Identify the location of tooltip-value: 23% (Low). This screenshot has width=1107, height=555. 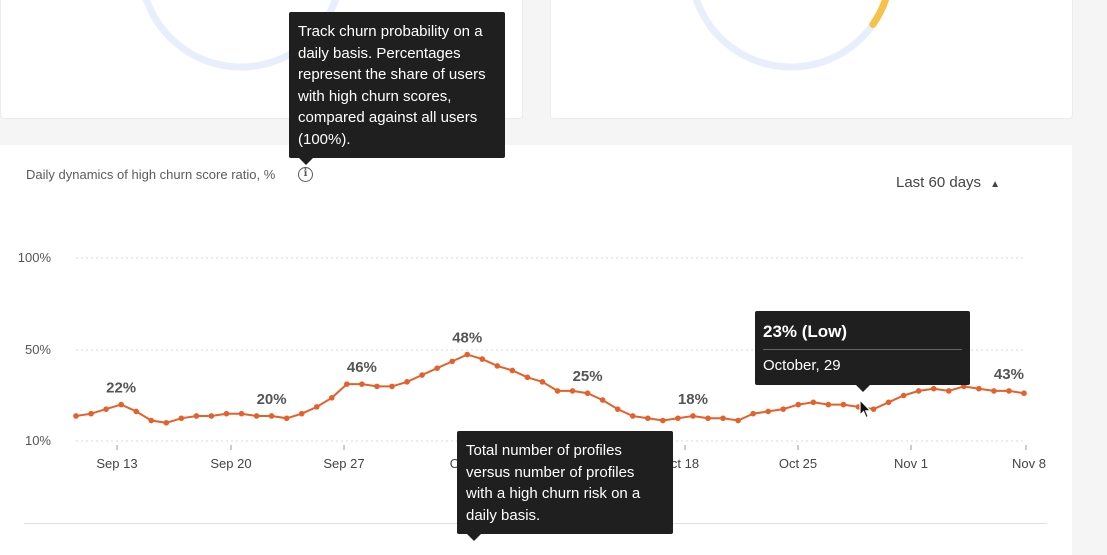
(805, 331).